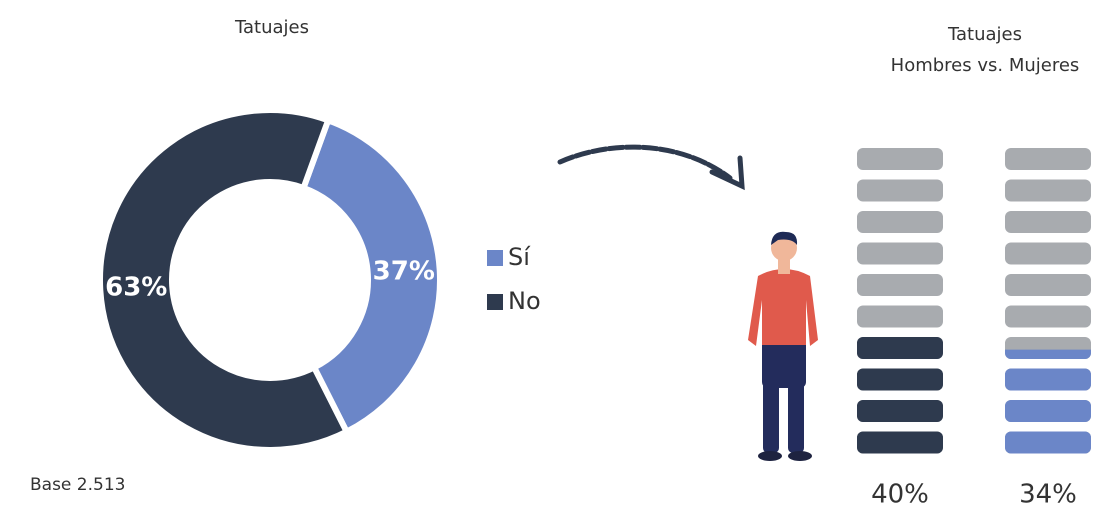 The width and height of the screenshot is (1115, 508). I want to click on donut-slice, so click(371, 276).